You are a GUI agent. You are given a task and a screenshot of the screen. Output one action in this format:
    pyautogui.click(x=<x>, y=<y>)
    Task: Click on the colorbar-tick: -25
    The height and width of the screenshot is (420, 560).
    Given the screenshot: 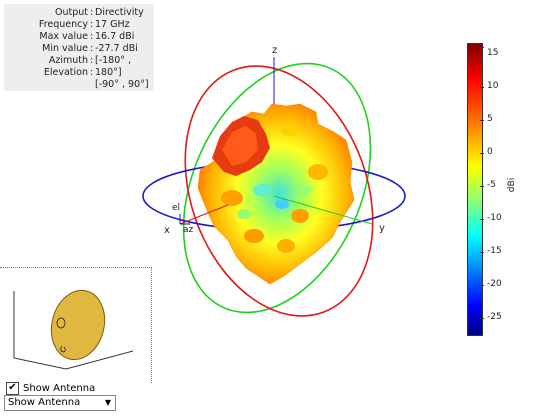 What is the action you would take?
    pyautogui.click(x=494, y=317)
    